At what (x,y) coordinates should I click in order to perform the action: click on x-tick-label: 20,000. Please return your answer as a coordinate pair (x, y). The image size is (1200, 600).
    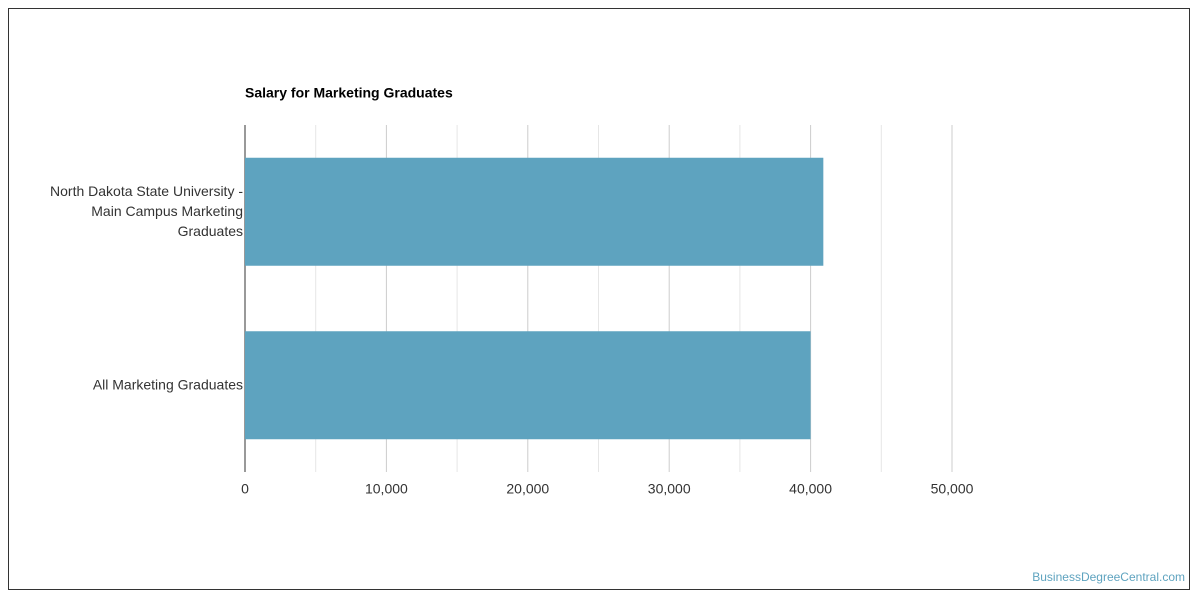
    Looking at the image, I should click on (527, 489).